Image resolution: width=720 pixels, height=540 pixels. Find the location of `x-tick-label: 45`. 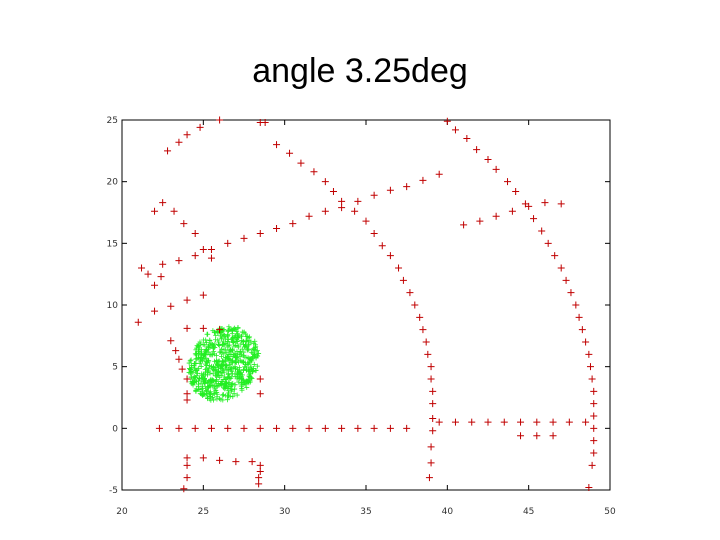

x-tick-label: 45 is located at coordinates (528, 512).